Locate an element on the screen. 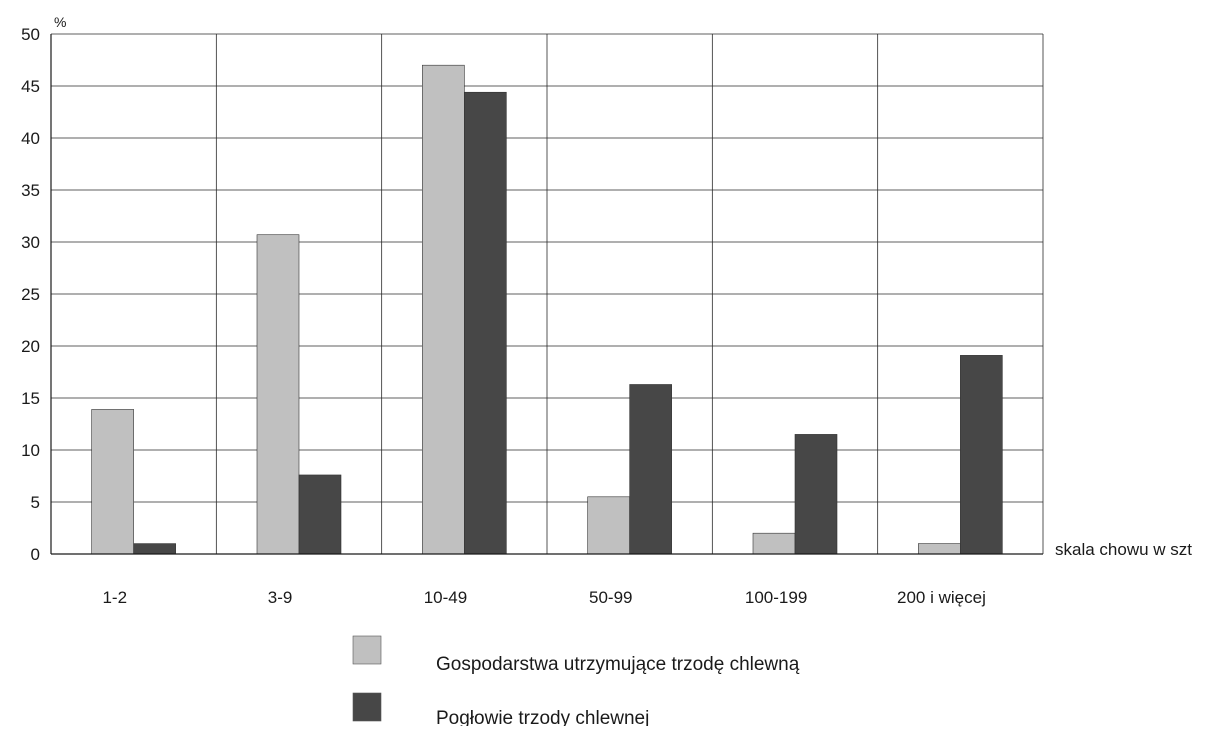 The height and width of the screenshot is (731, 1225). y-tick-label: 25 is located at coordinates (30, 294).